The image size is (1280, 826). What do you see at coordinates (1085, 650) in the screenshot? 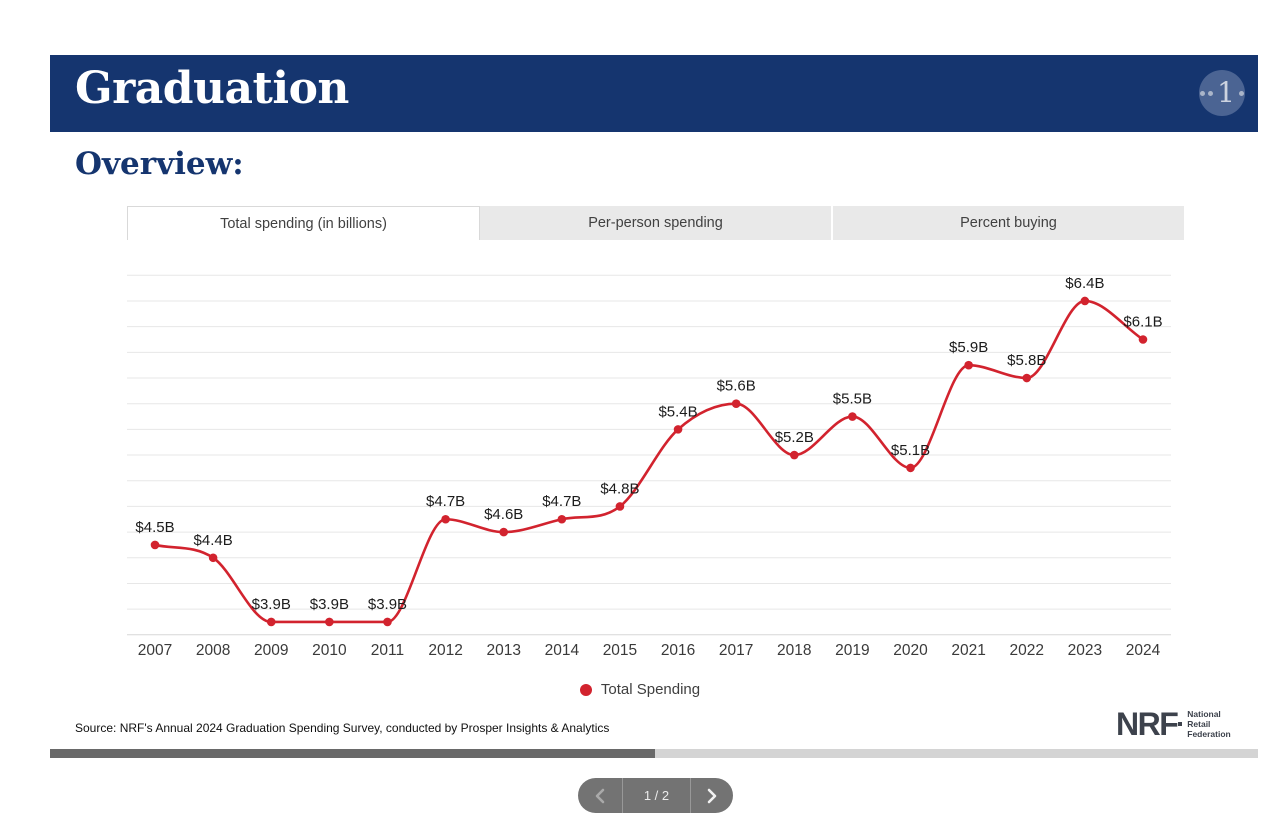
I see `x-axis-tick-label: 2023` at bounding box center [1085, 650].